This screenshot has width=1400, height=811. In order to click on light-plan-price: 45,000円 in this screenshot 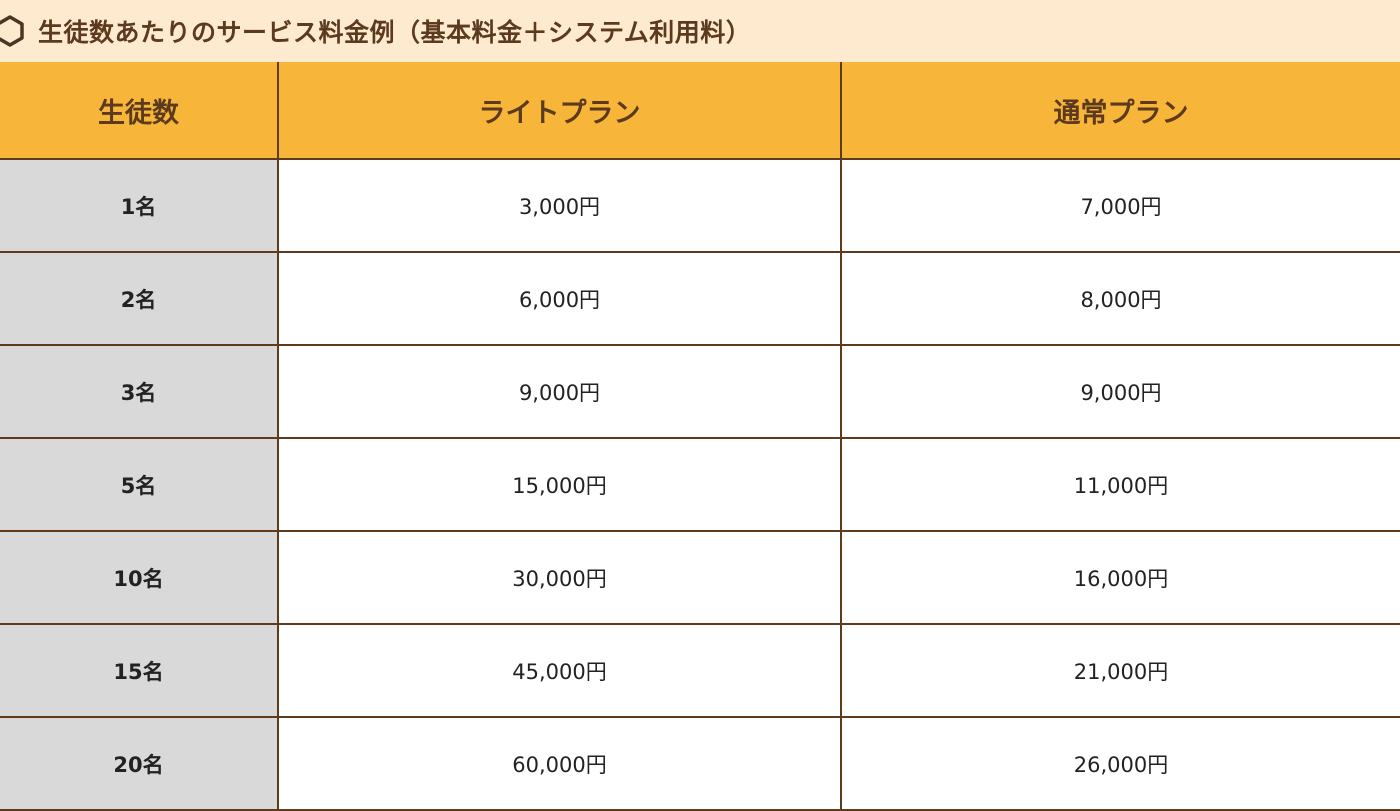, I will do `click(559, 670)`.